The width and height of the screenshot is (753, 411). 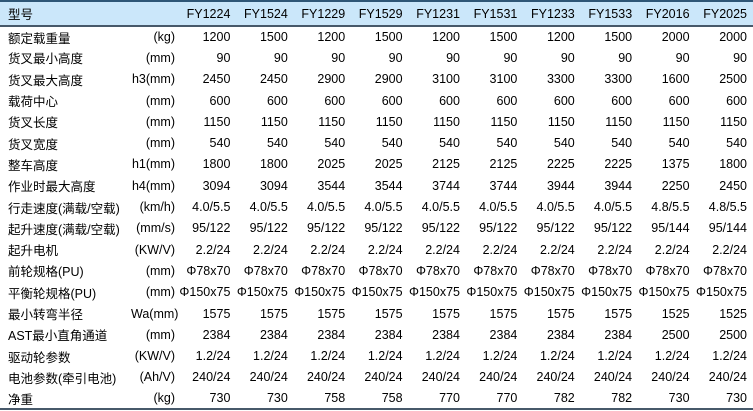 What do you see at coordinates (437, 186) in the screenshot?
I see `spec-value-cell: 3744` at bounding box center [437, 186].